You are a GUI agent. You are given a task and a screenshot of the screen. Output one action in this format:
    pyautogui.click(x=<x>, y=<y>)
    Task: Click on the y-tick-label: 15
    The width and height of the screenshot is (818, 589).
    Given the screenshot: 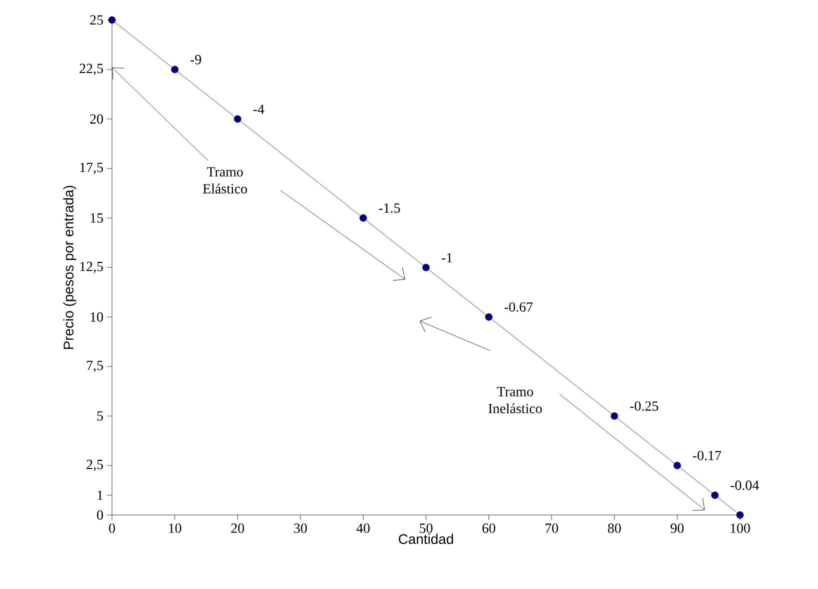 What is the action you would take?
    pyautogui.click(x=96, y=218)
    